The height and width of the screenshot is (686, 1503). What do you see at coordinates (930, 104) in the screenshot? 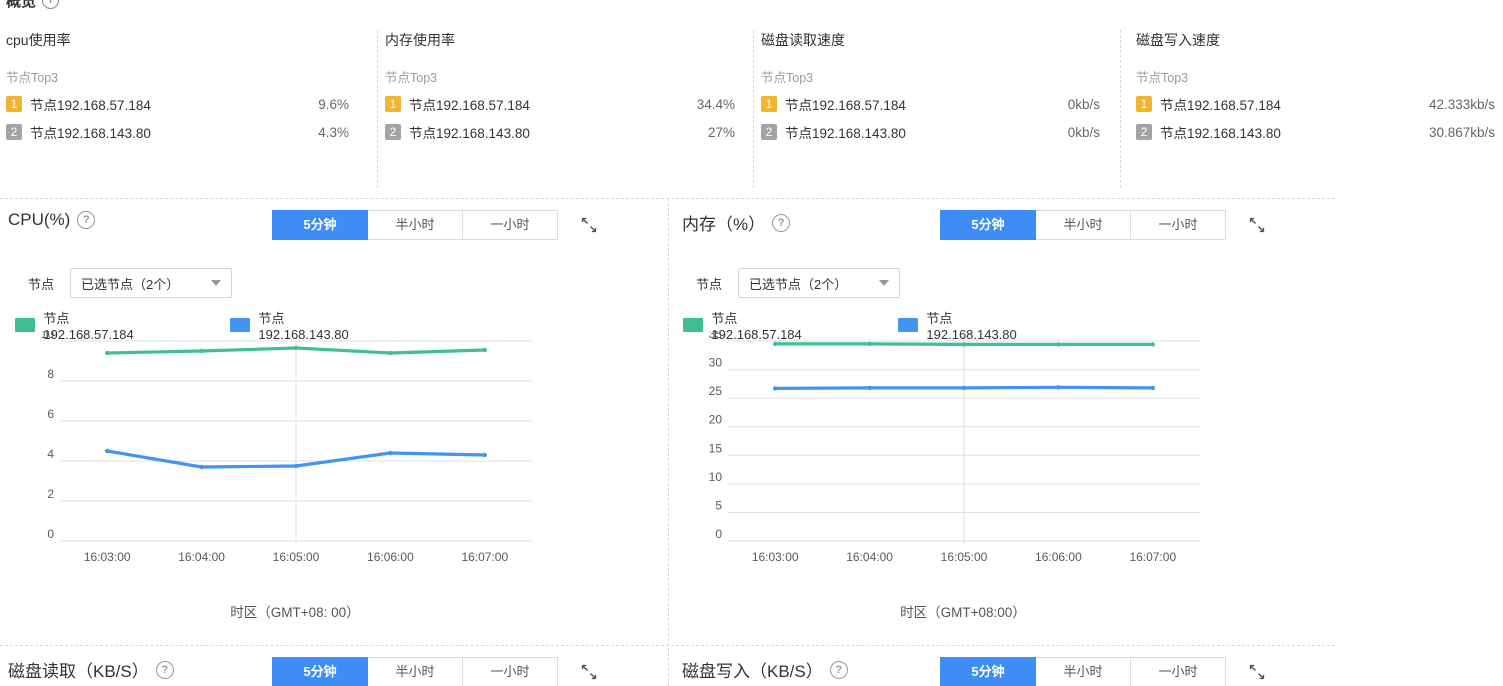
I see `top-node-row: 1 节点192.168.57.184 0kb/s` at bounding box center [930, 104].